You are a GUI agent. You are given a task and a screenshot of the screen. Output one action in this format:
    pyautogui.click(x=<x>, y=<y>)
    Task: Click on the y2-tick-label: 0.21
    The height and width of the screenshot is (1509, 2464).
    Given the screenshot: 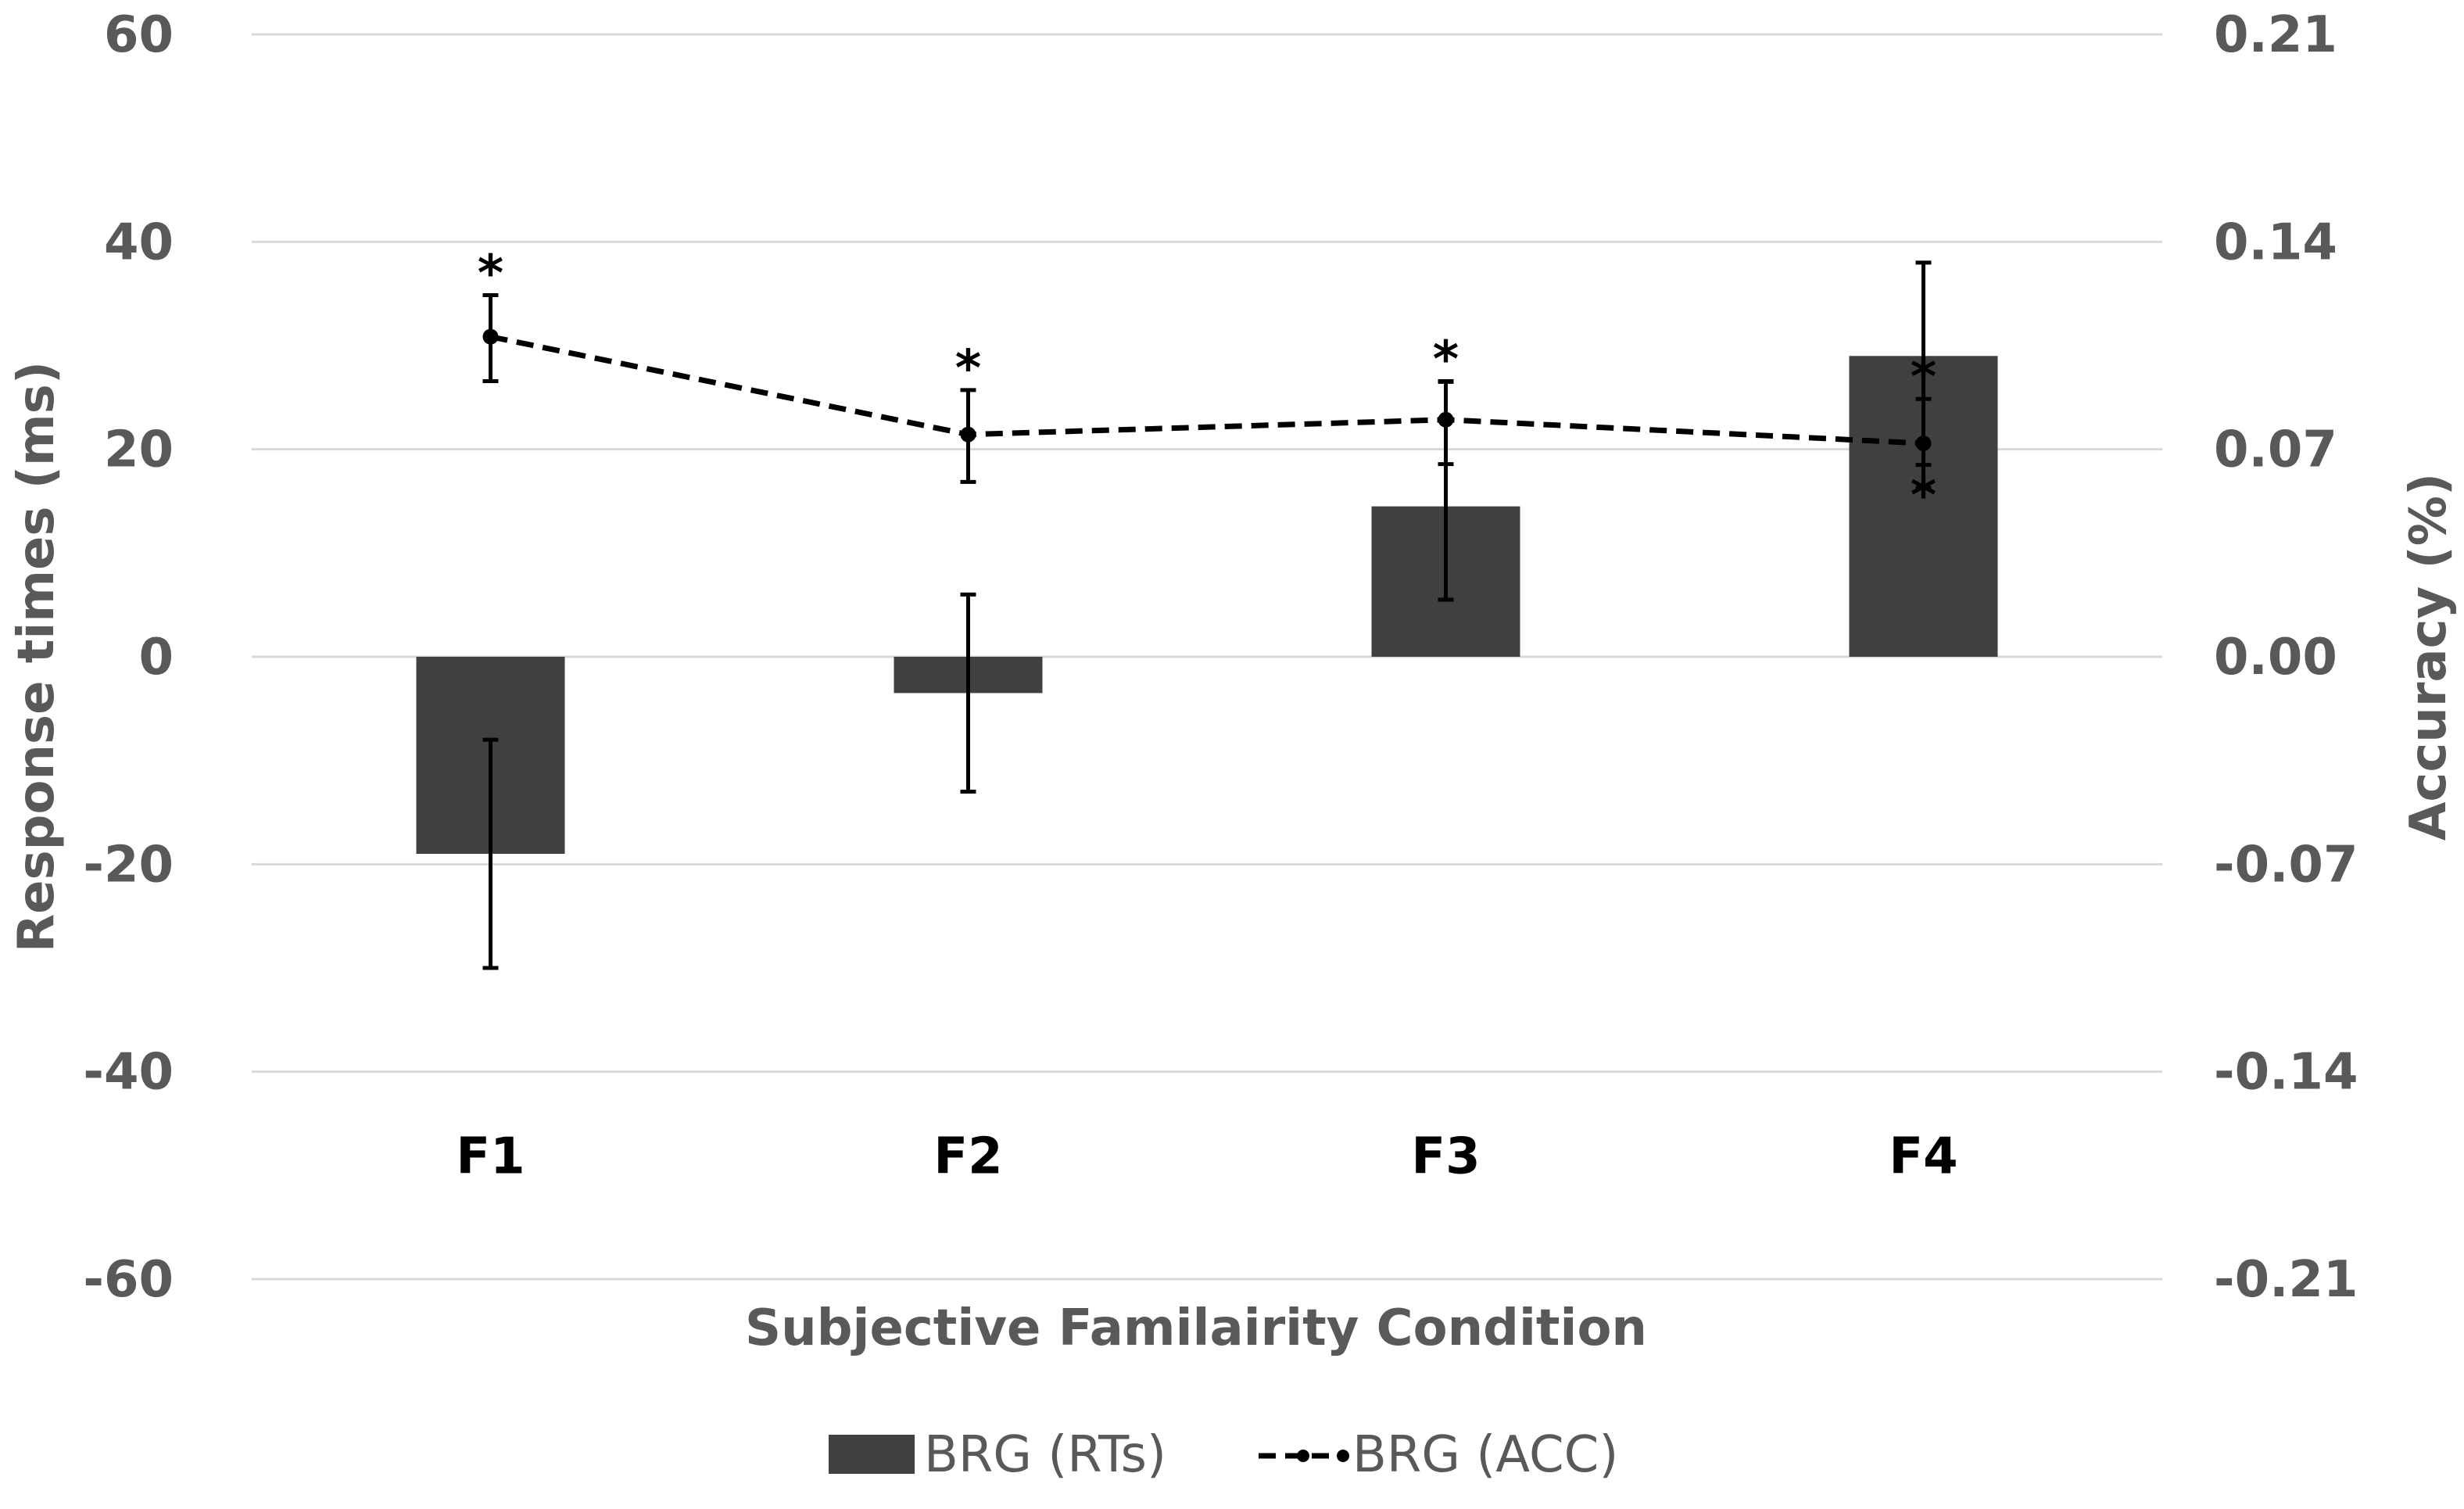 What is the action you would take?
    pyautogui.click(x=2276, y=35)
    